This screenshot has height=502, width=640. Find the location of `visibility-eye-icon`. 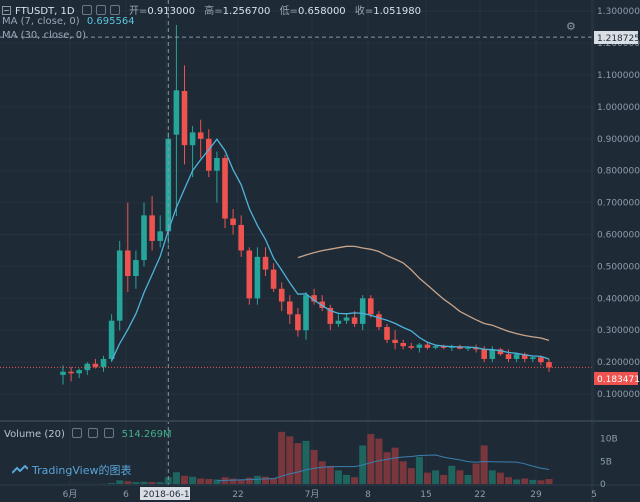

visibility-eye-icon is located at coordinates (86, 10).